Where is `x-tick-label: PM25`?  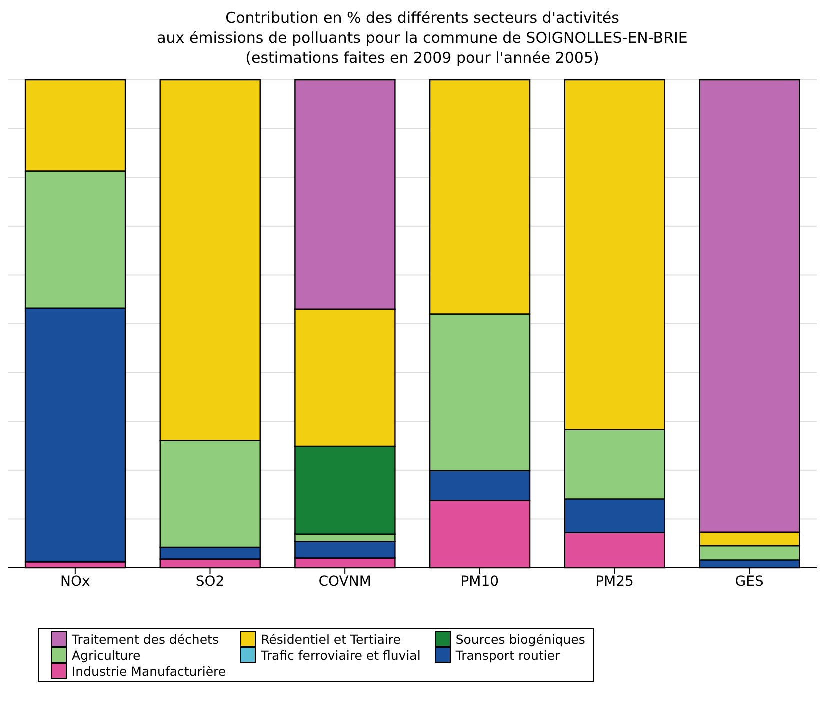 x-tick-label: PM25 is located at coordinates (615, 582).